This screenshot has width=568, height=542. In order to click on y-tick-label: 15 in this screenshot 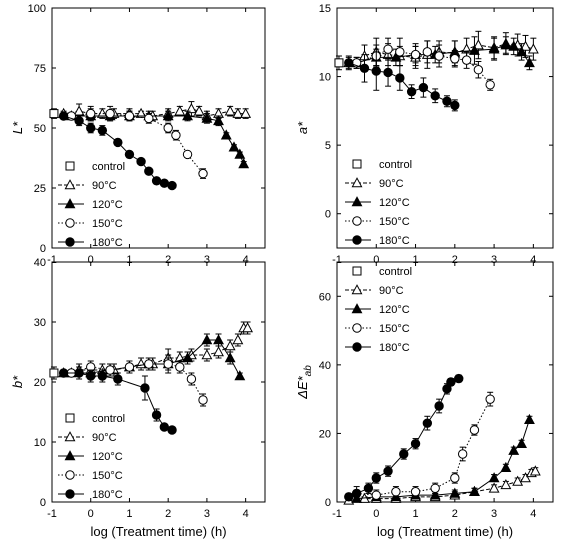, I will do `click(325, 9)`.